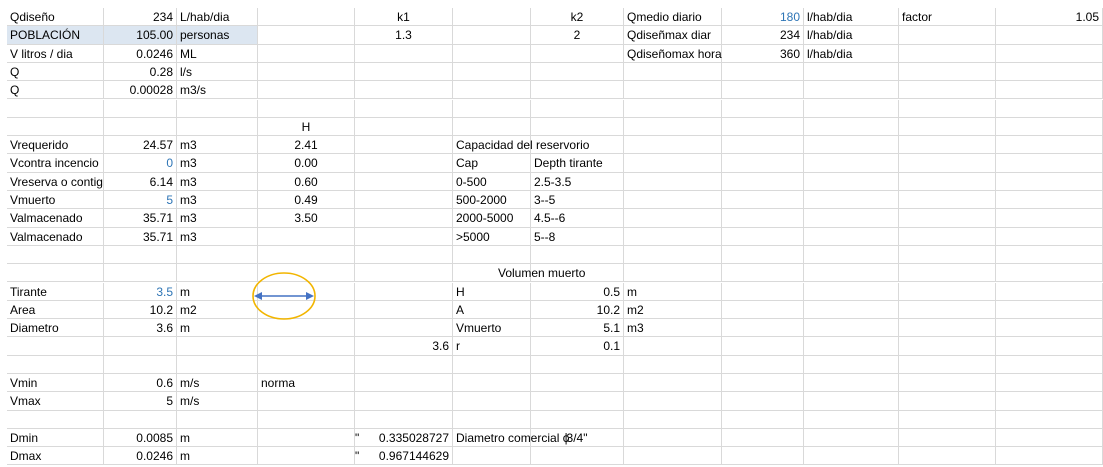 The width and height of the screenshot is (1103, 467). I want to click on cell-r11-n, so click(1049, 200).